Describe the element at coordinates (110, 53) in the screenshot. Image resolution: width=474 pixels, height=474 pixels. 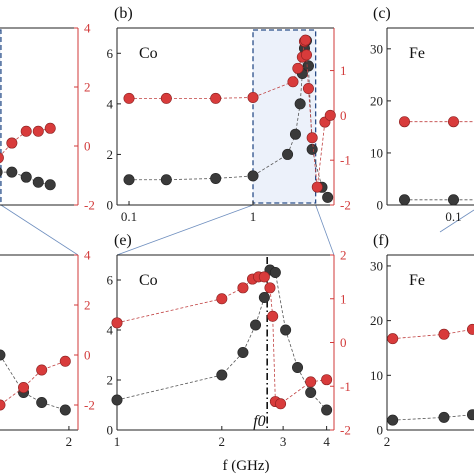
I see `ytick-left-label: 6` at that location.